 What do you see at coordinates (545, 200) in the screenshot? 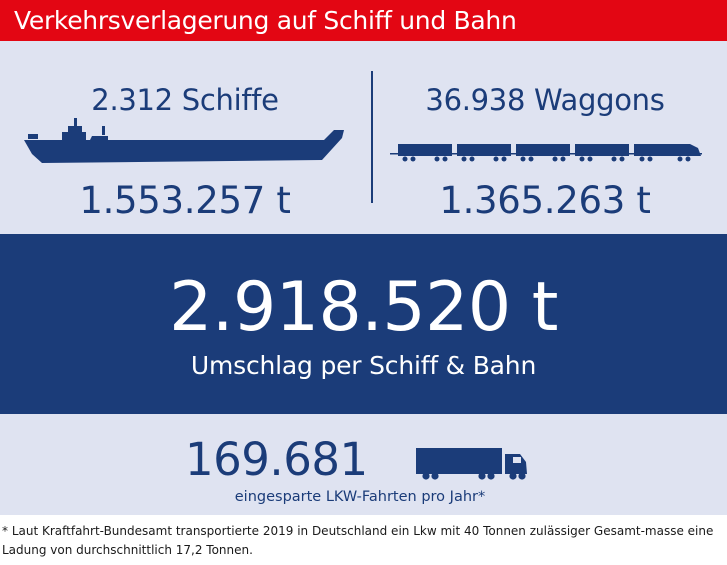
I see `rail-tonnage: 1.365.263 t` at bounding box center [545, 200].